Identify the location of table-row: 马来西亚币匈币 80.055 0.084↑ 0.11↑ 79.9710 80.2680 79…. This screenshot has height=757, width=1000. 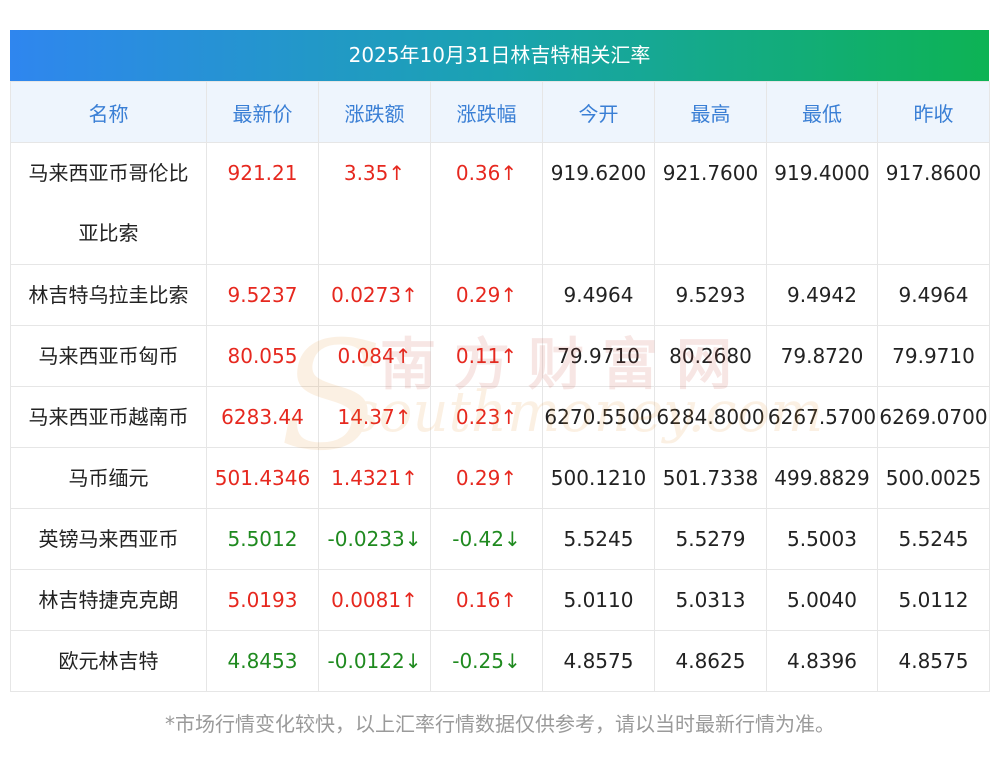
(500, 356).